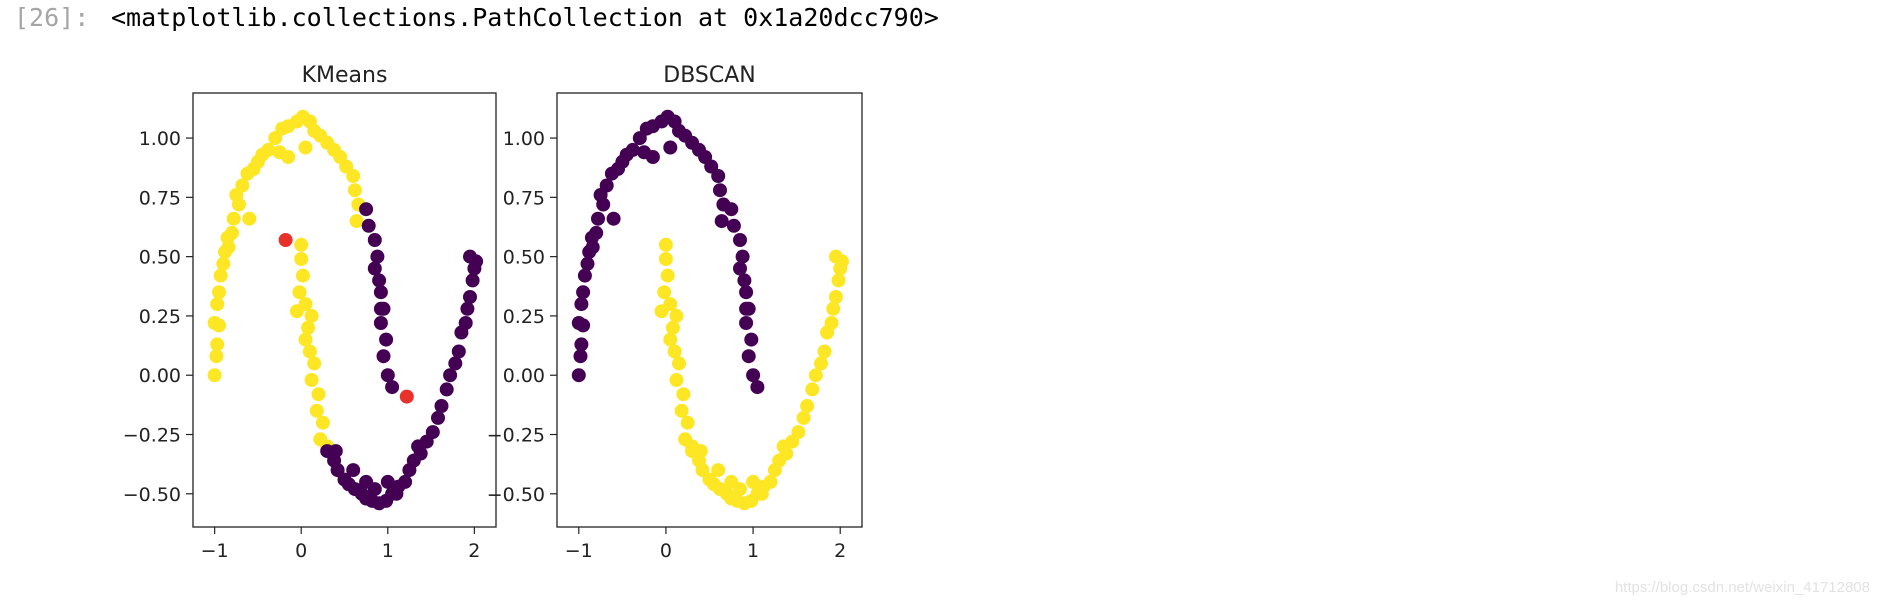  I want to click on x-tick-label: 1, so click(388, 551).